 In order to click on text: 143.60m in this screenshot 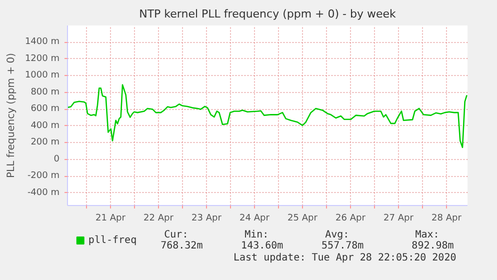, I will do `click(262, 246)`.